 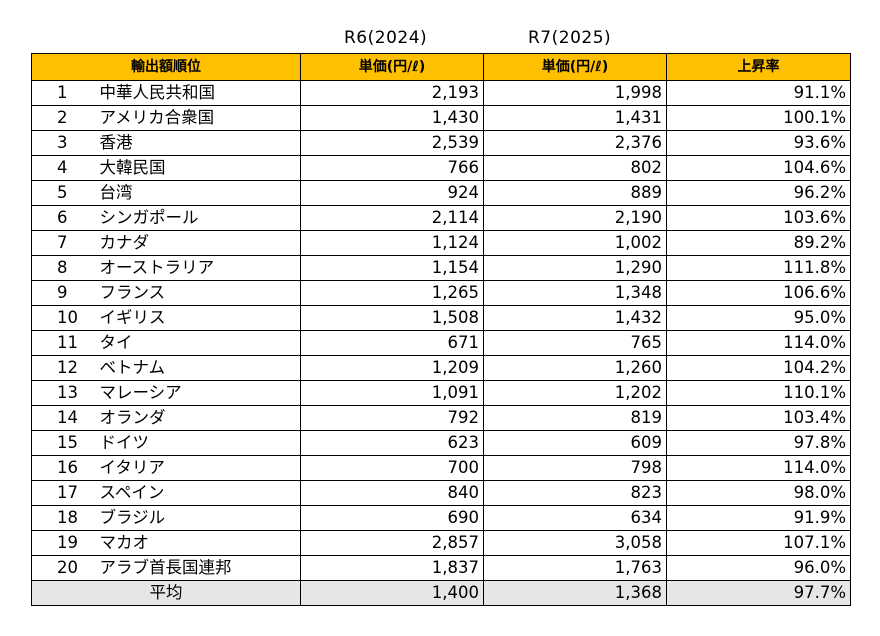 I want to click on table-row: 18 ブラジル 690 634 91.9%, so click(x=441, y=518).